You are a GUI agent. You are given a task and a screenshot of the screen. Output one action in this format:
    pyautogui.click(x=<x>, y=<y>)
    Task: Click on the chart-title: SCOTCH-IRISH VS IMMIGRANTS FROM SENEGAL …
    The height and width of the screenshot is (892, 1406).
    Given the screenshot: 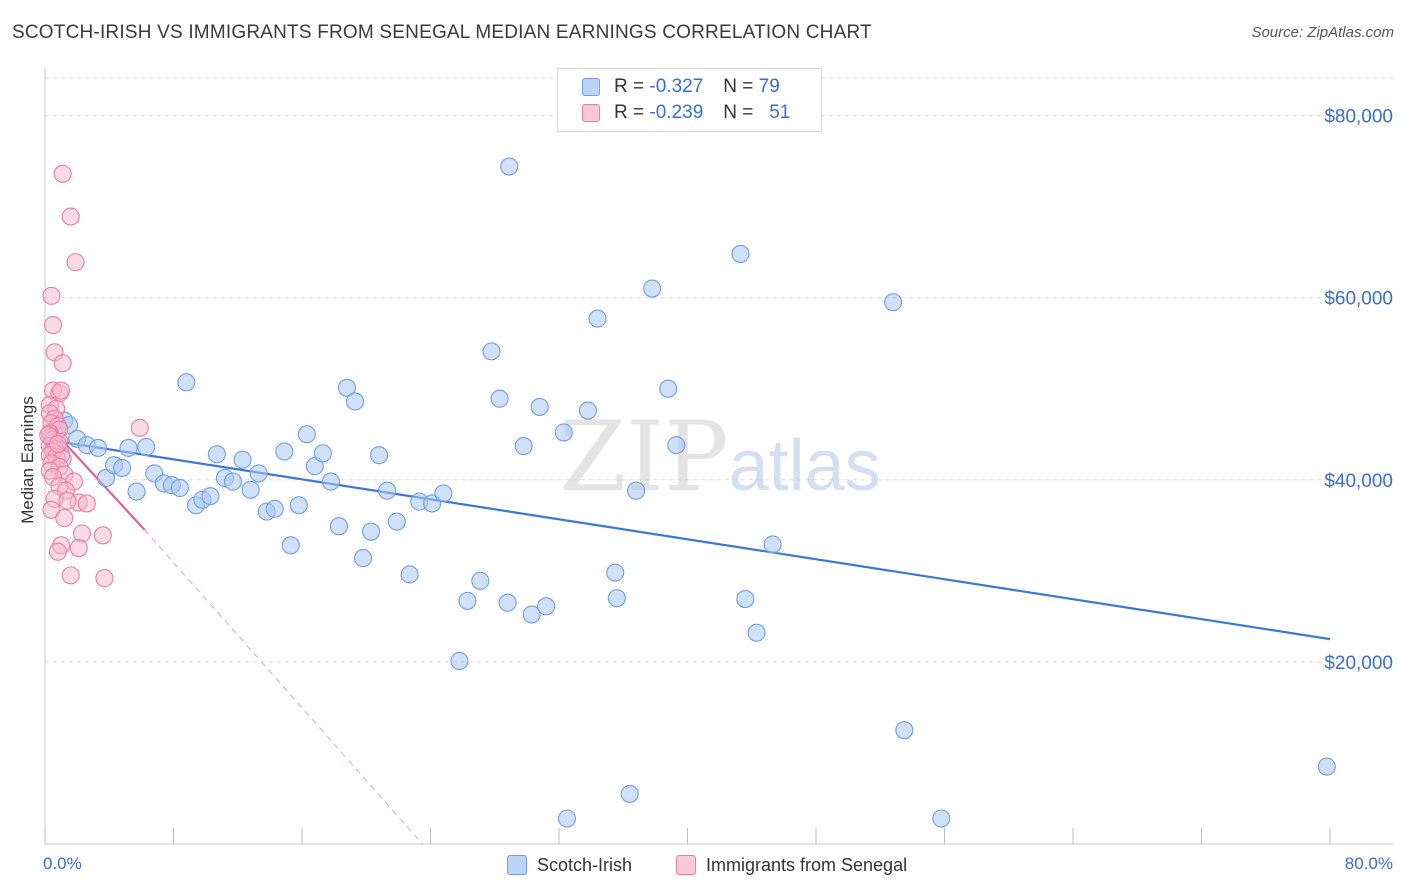 What is the action you would take?
    pyautogui.click(x=442, y=32)
    